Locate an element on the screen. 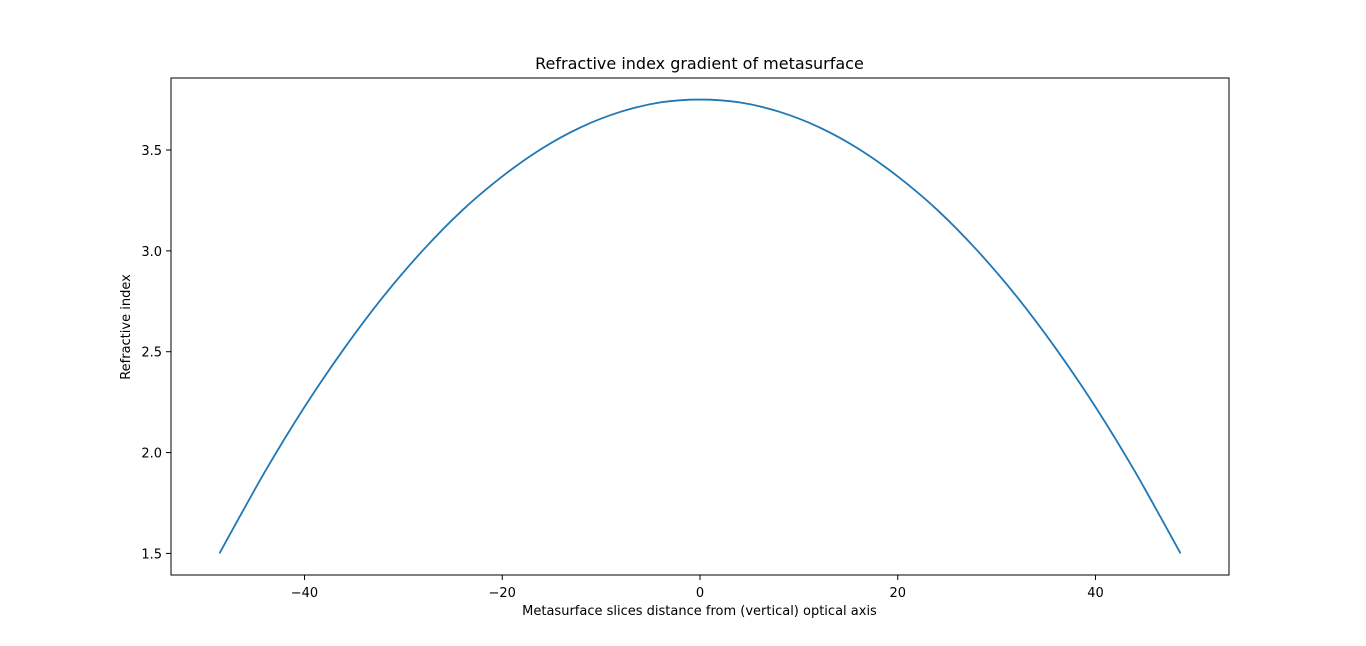  x-tick-label: 0 is located at coordinates (700, 593).